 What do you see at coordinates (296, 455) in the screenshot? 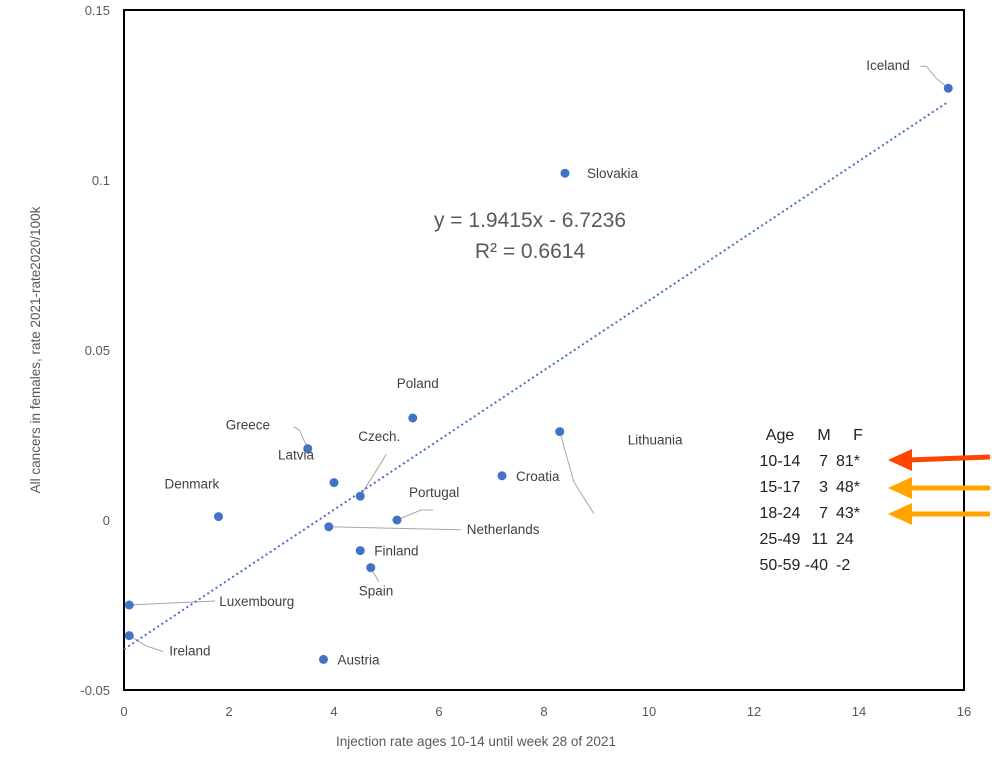
I see `data-point-label: Latvia` at bounding box center [296, 455].